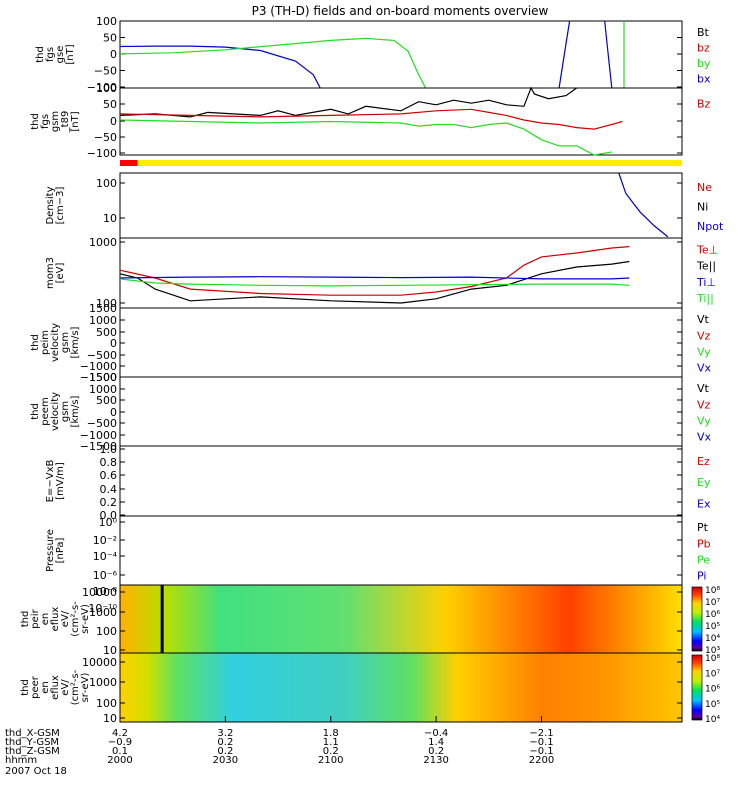 This screenshot has width=750, height=805. What do you see at coordinates (704, 187) in the screenshot?
I see `legend-label: Ne` at bounding box center [704, 187].